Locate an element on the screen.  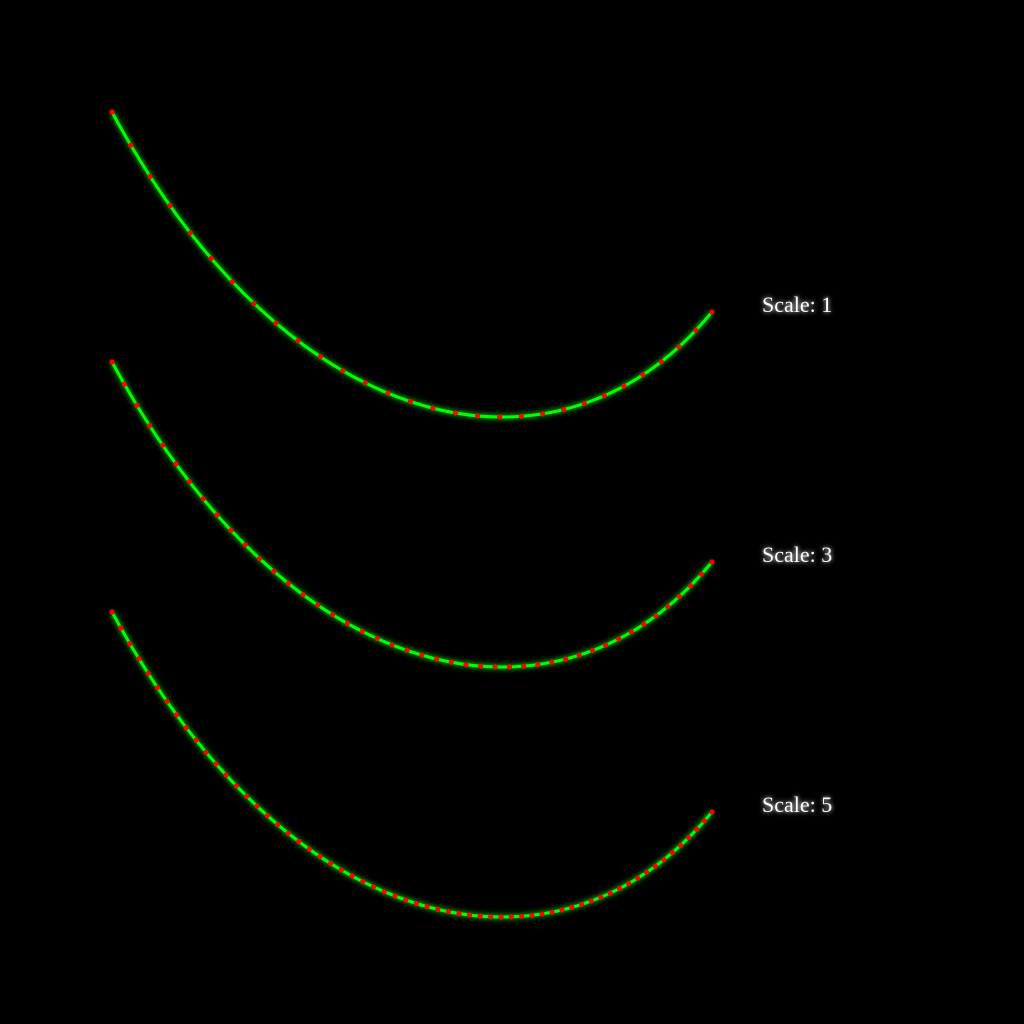
scale-label-2: Scale: 3 is located at coordinates (797, 554).